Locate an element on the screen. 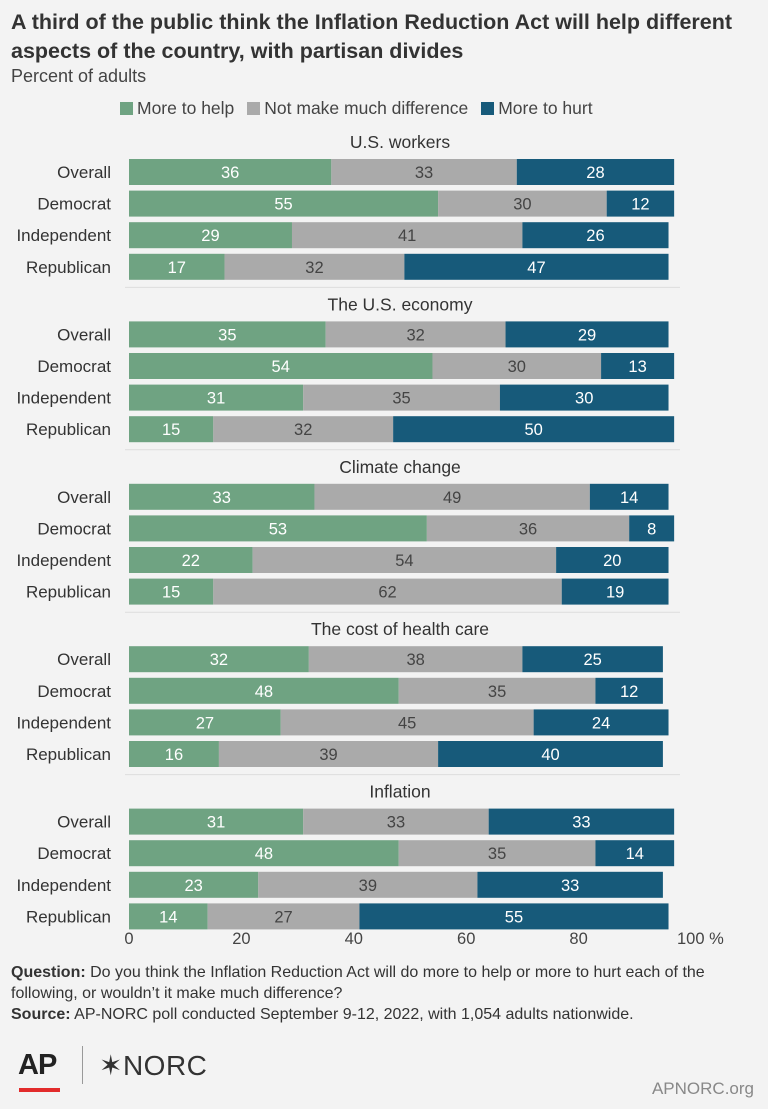  legend-item-hurt: More to hurt is located at coordinates (537, 108).